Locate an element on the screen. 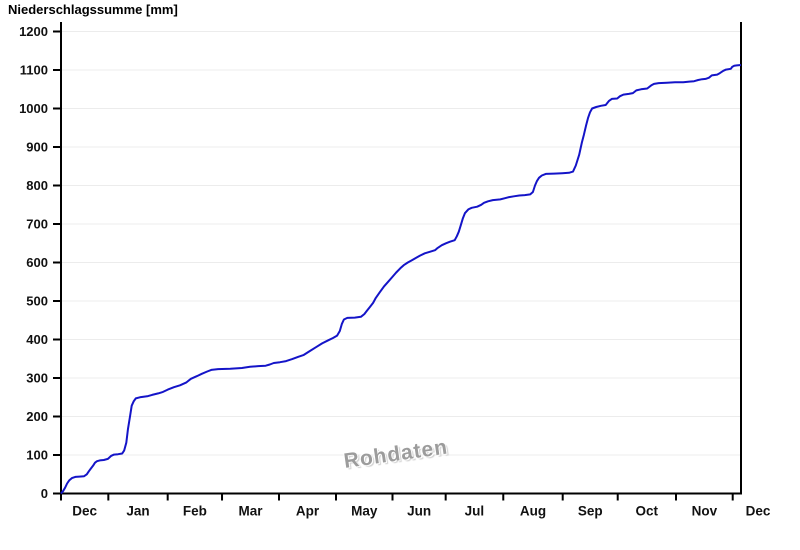  x-month-label-4: Apr is located at coordinates (308, 511).